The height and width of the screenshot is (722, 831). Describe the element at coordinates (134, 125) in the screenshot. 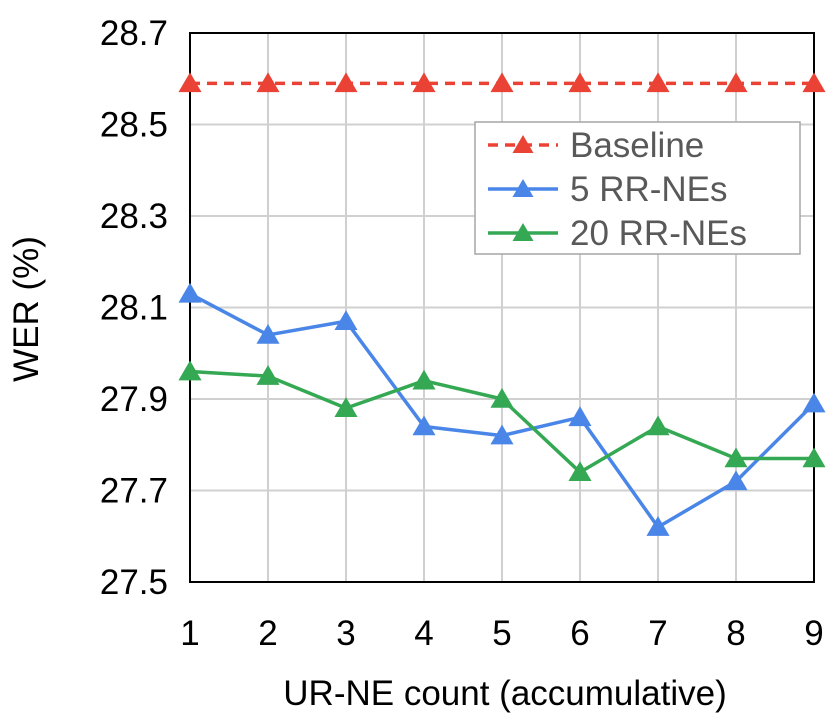

I see `y-tick-label: 28.5` at that location.